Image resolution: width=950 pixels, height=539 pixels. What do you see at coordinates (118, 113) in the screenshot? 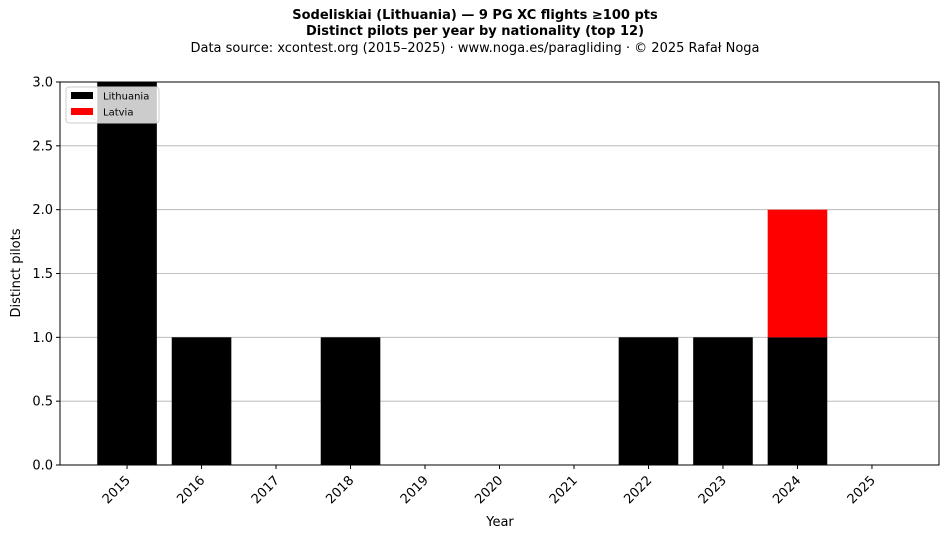
I see `legend-label-latvia: Latvia` at bounding box center [118, 113].